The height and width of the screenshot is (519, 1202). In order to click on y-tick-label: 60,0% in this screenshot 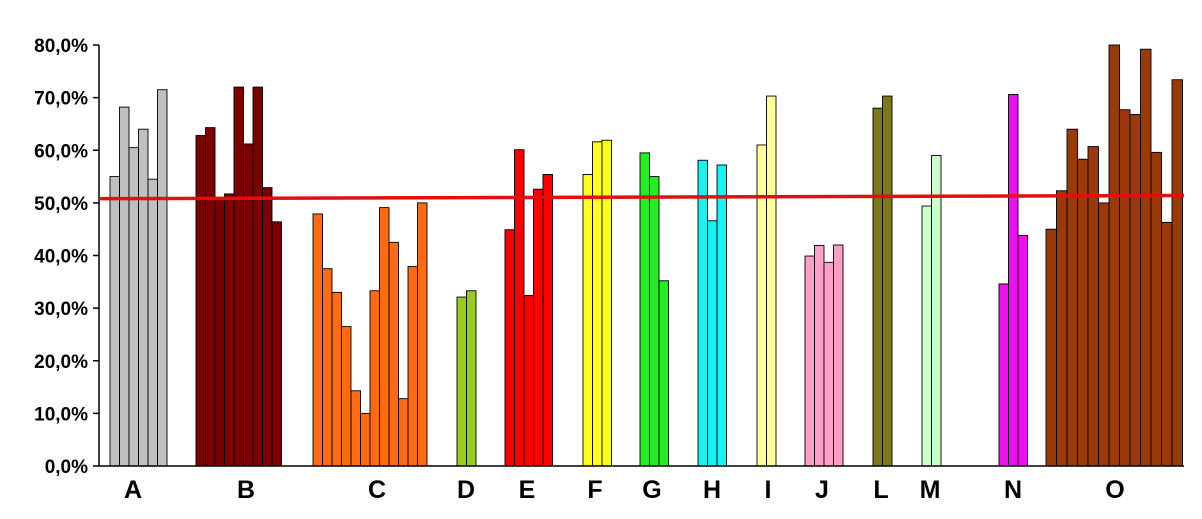, I will do `click(61, 151)`.